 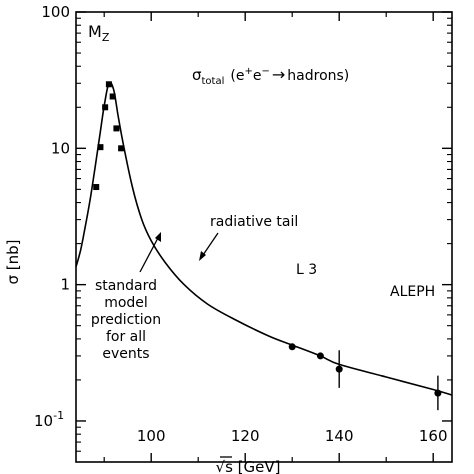 What do you see at coordinates (433, 436) in the screenshot?
I see `x-tick-label: 160` at bounding box center [433, 436].